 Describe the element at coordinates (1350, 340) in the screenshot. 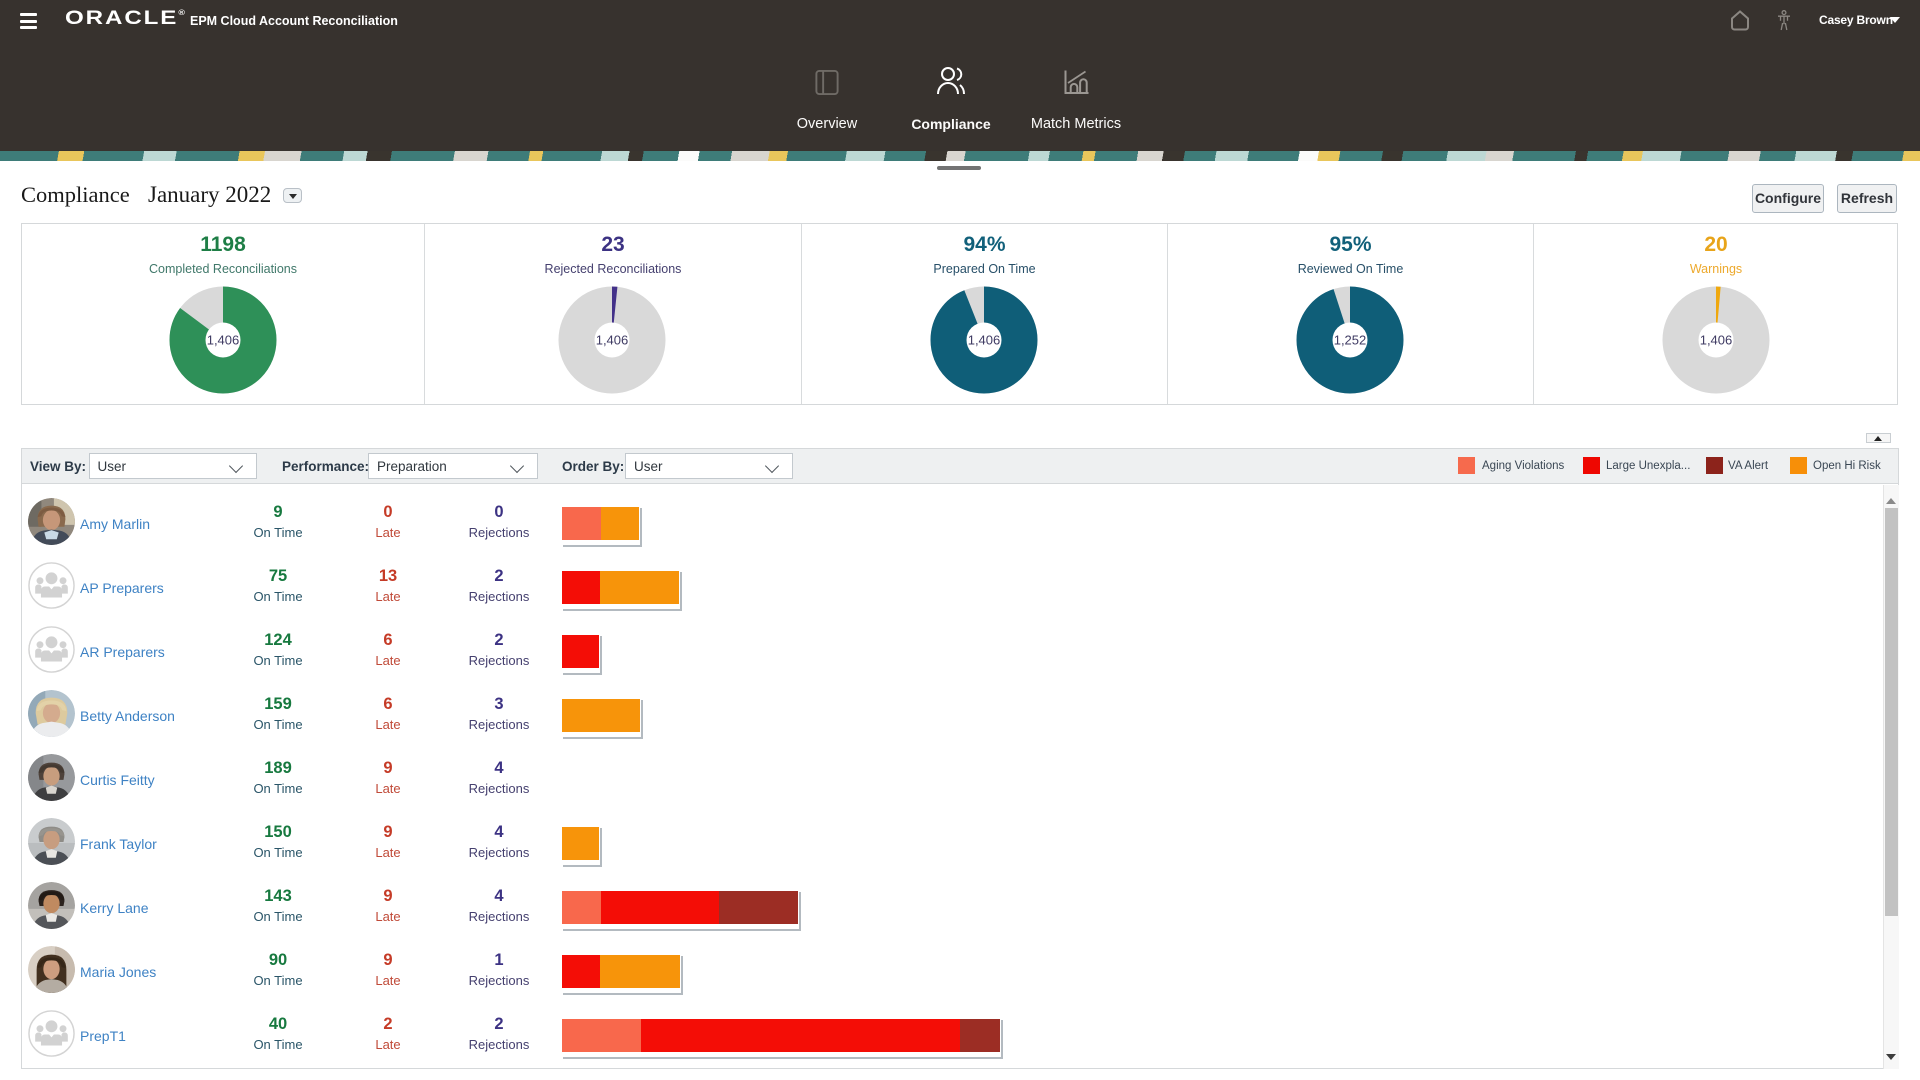

I see `svg-text: 1,252` at that location.